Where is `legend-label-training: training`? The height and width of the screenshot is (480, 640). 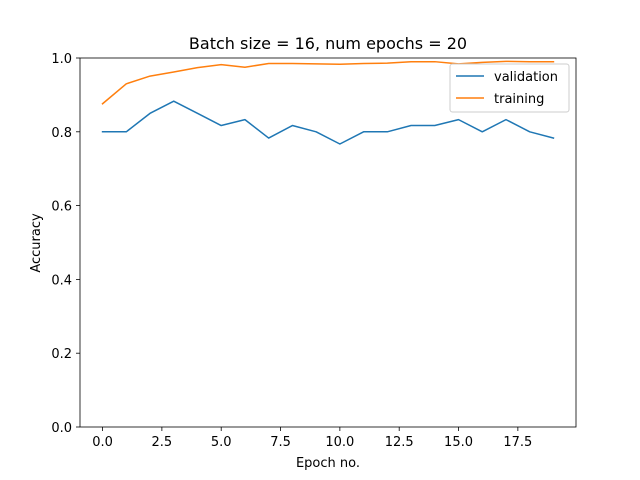
legend-label-training: training is located at coordinates (519, 99).